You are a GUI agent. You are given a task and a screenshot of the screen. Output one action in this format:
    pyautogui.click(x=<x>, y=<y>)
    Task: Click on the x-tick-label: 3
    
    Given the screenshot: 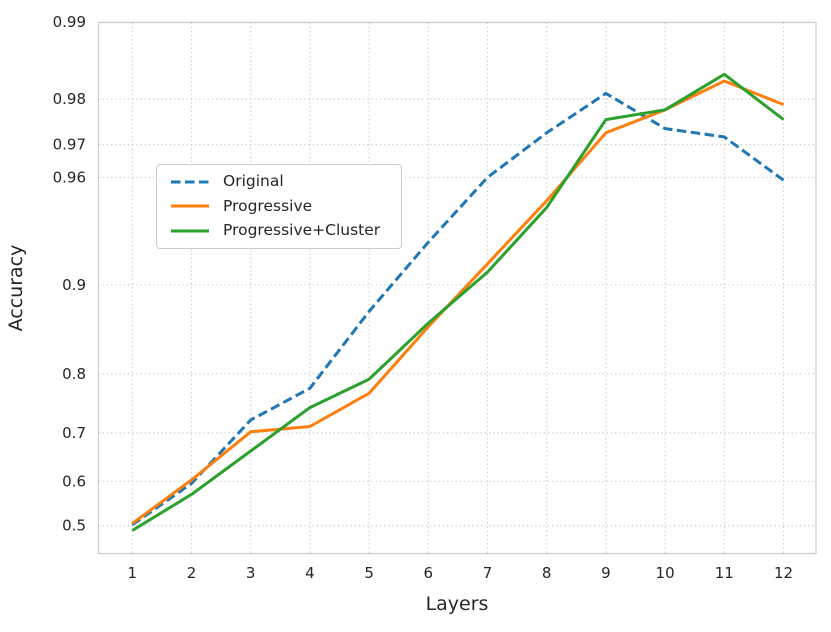 What is the action you would take?
    pyautogui.click(x=251, y=573)
    